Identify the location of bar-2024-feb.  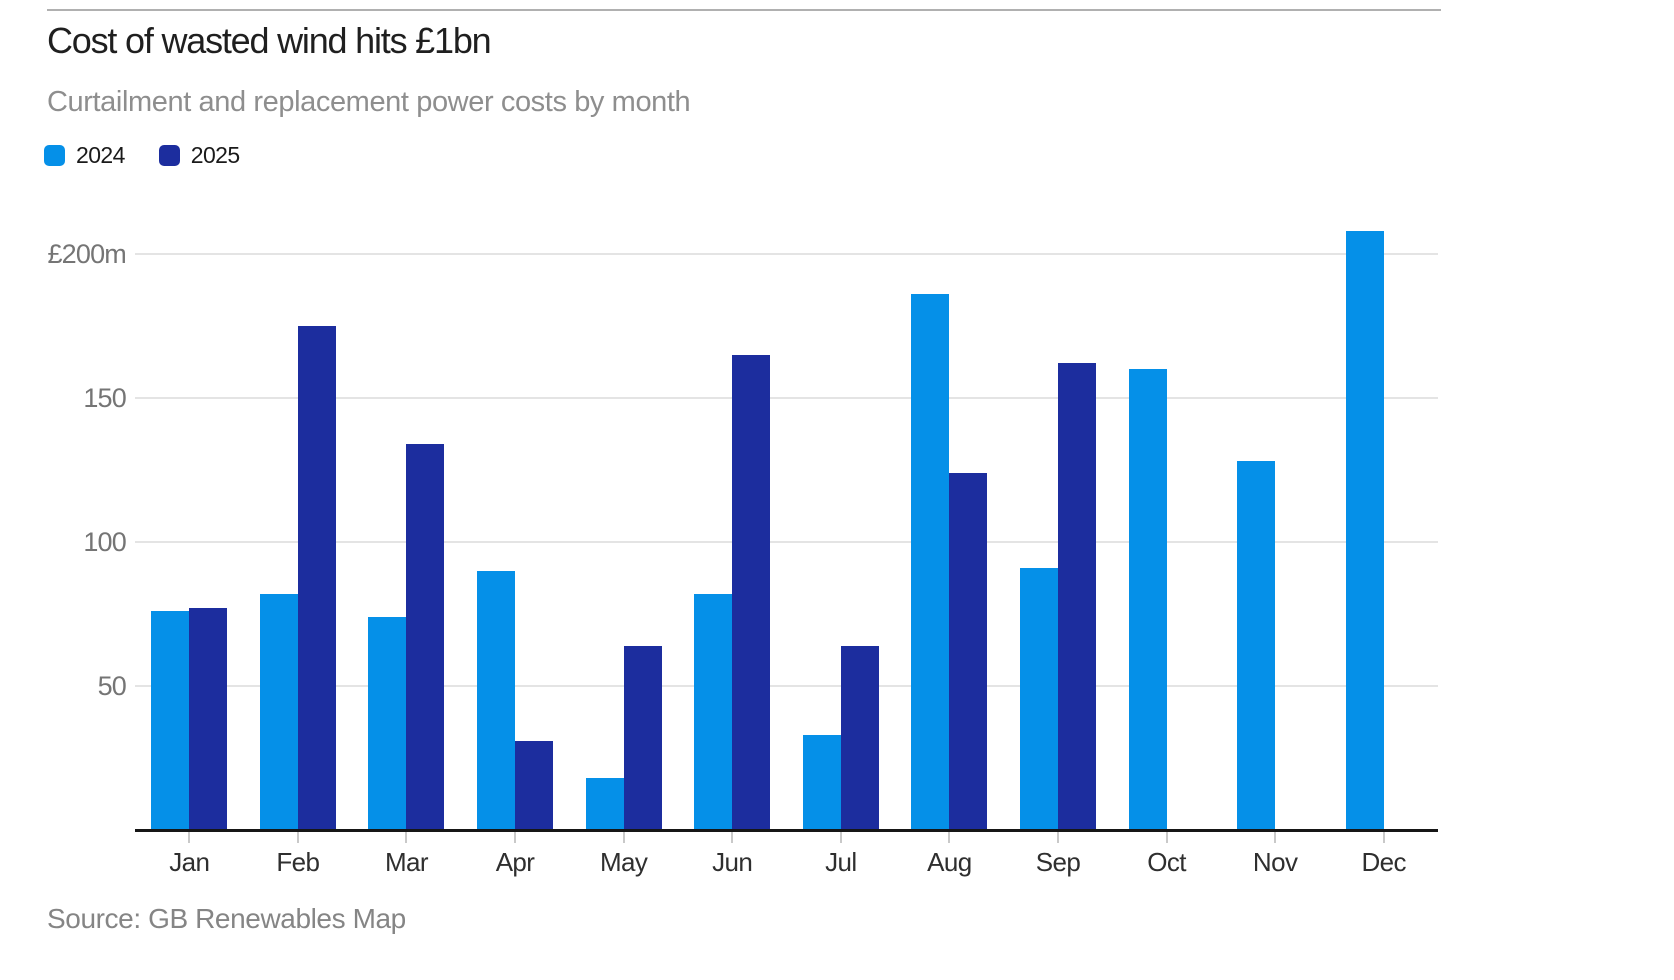
(278, 711).